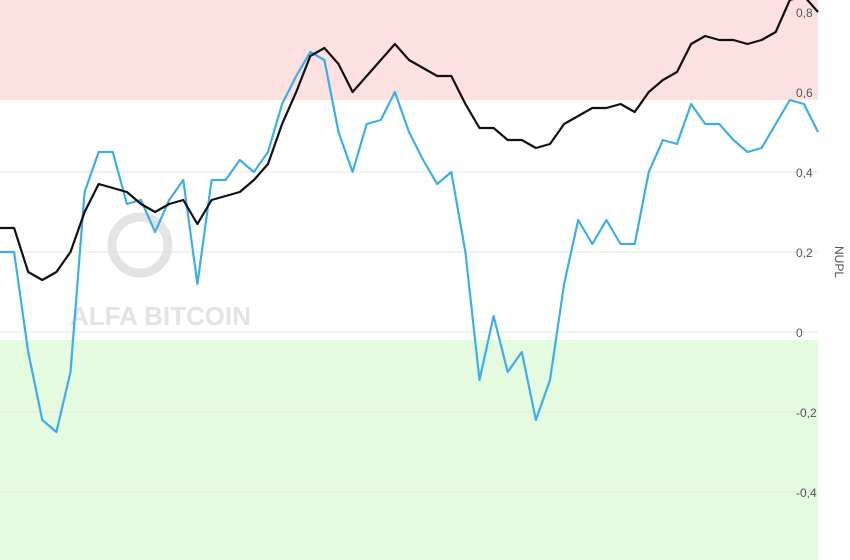  What do you see at coordinates (804, 13) in the screenshot?
I see `y-tick-label: 0,8` at bounding box center [804, 13].